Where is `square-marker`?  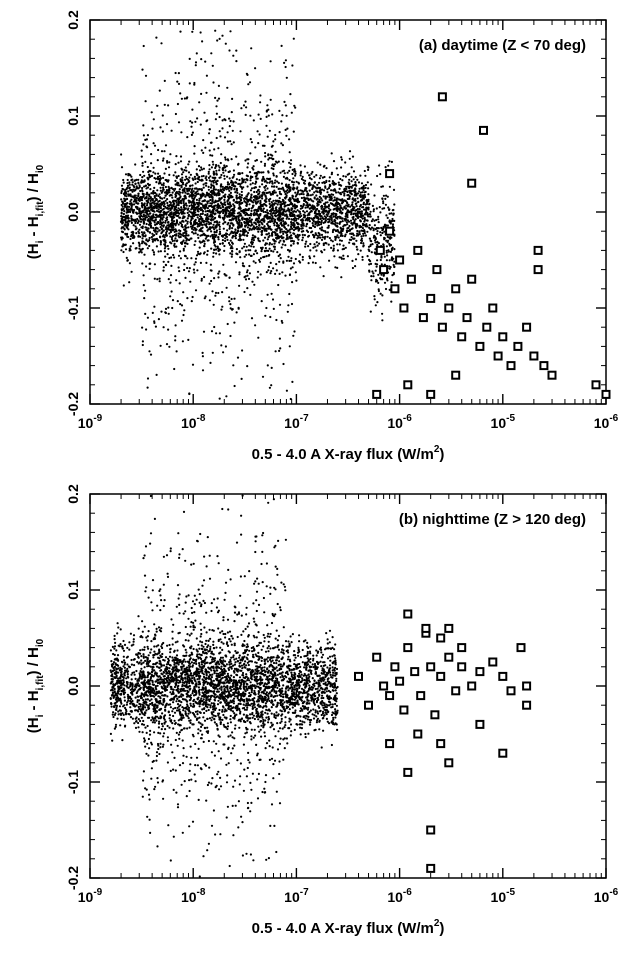
square-marker is located at coordinates (400, 260).